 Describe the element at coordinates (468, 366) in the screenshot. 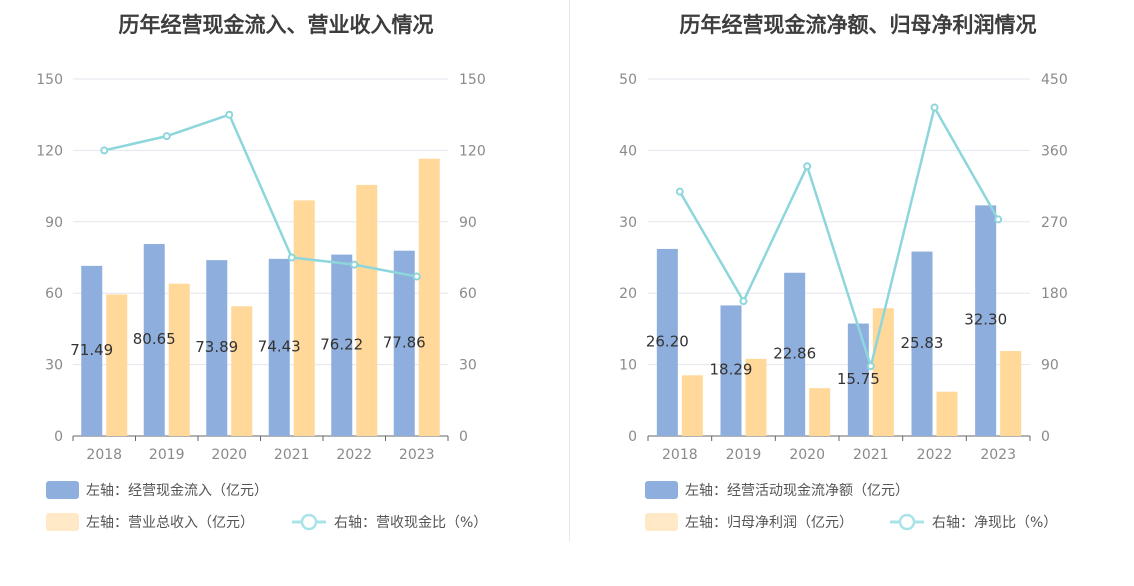

I see `right-axis-tick-label: 30` at that location.